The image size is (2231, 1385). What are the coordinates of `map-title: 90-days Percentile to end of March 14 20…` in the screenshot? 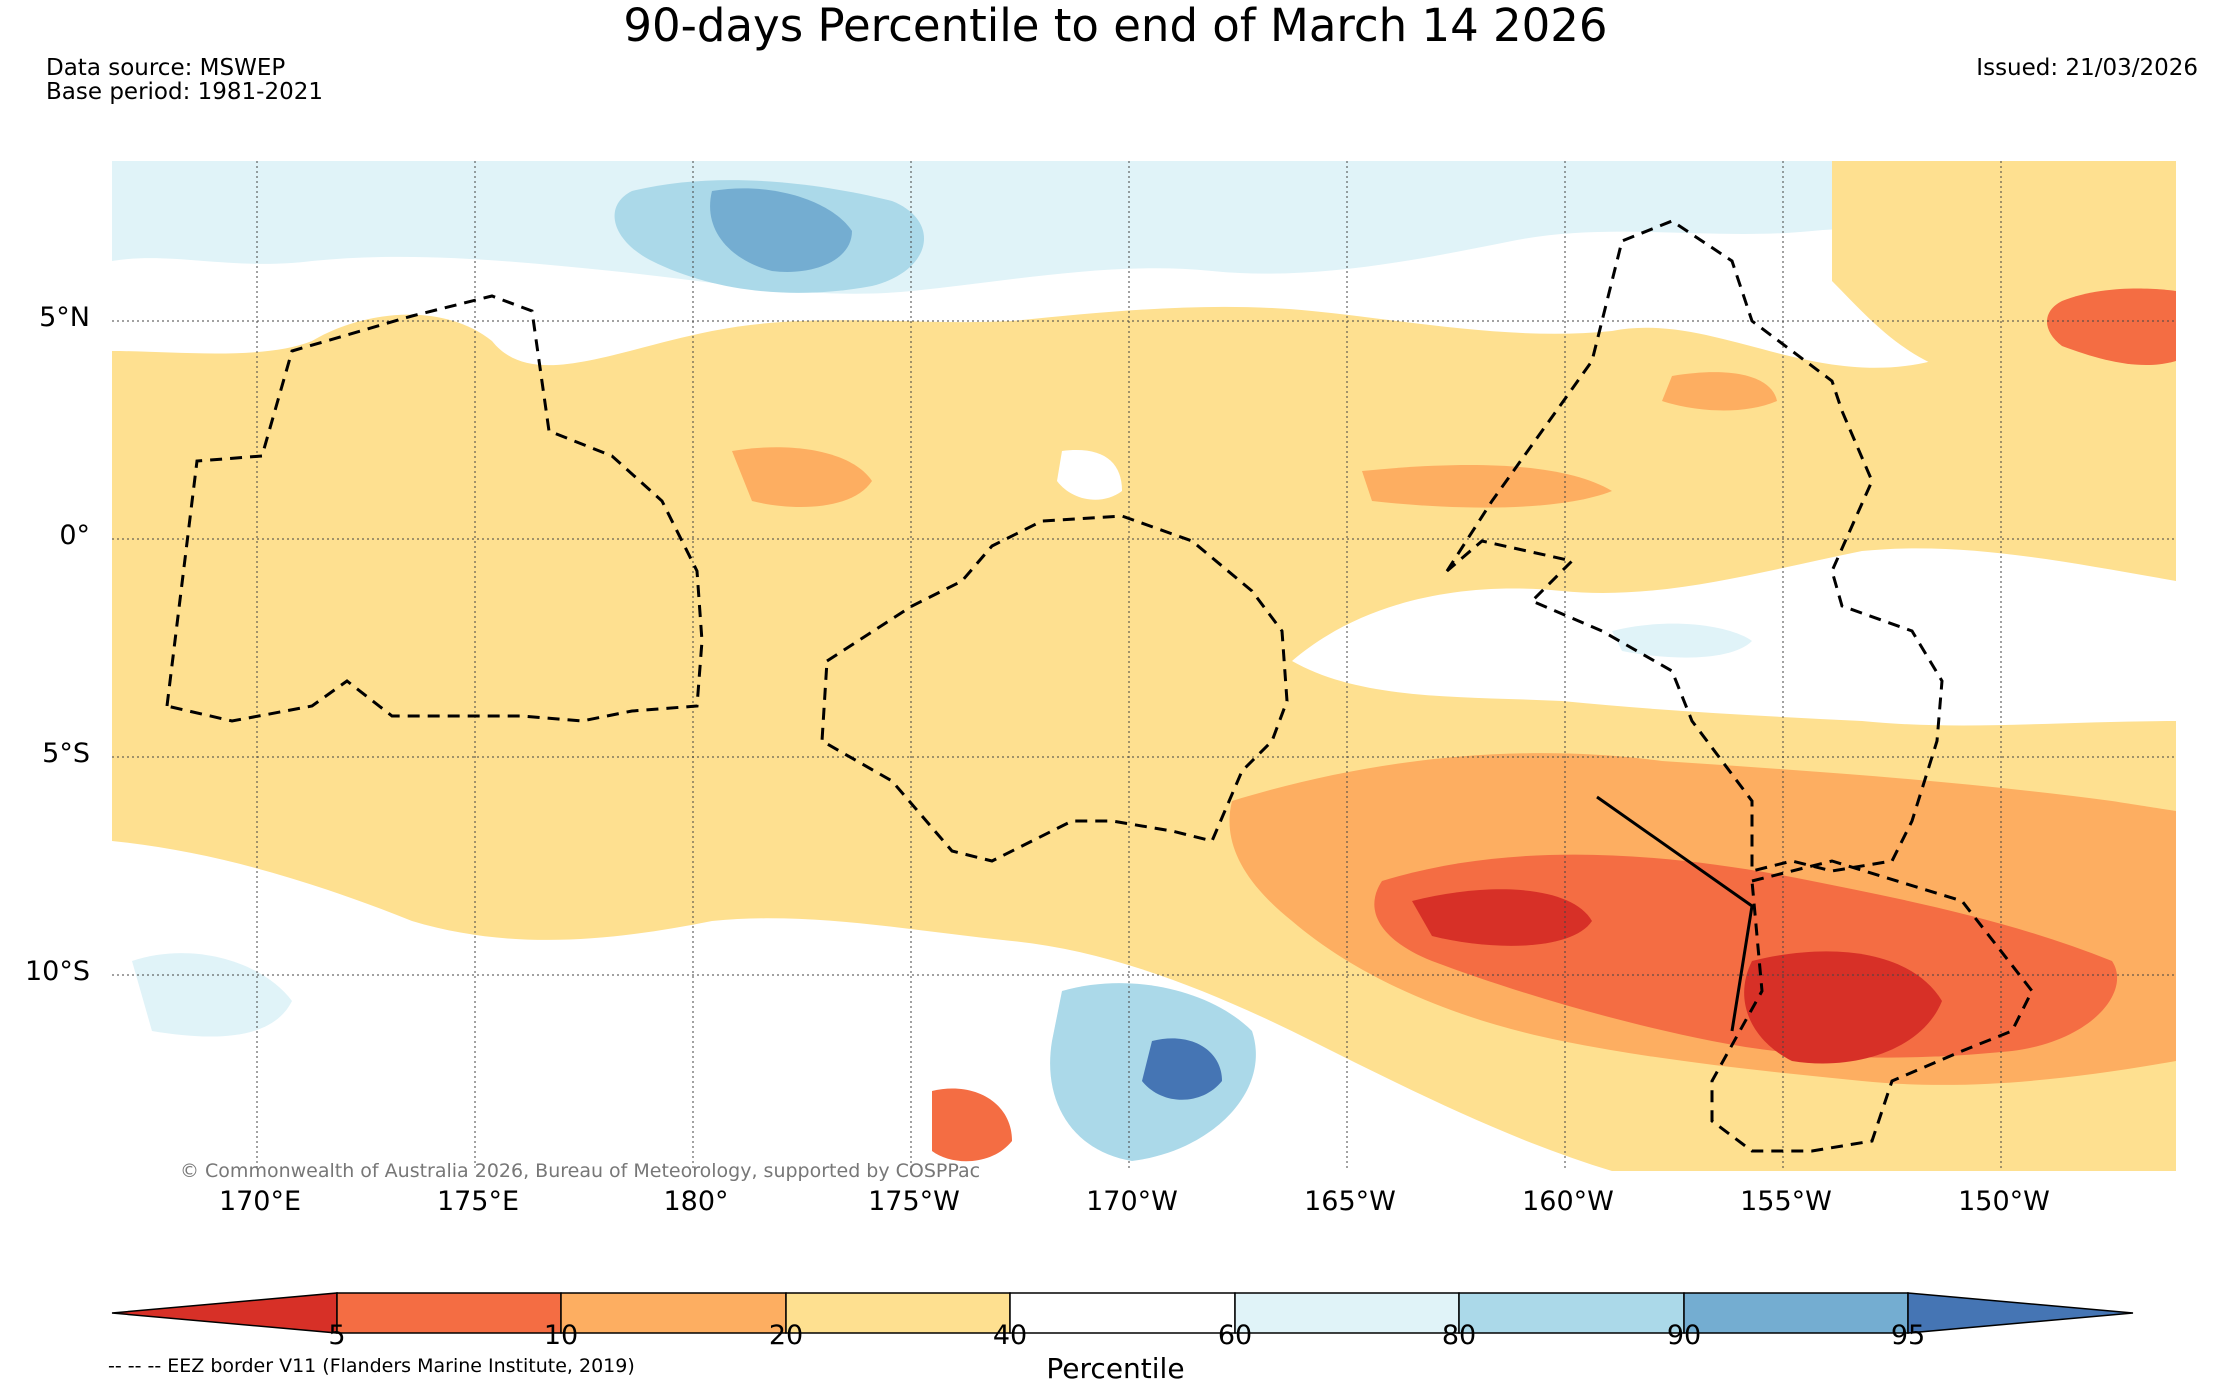 It's located at (1115, 26).